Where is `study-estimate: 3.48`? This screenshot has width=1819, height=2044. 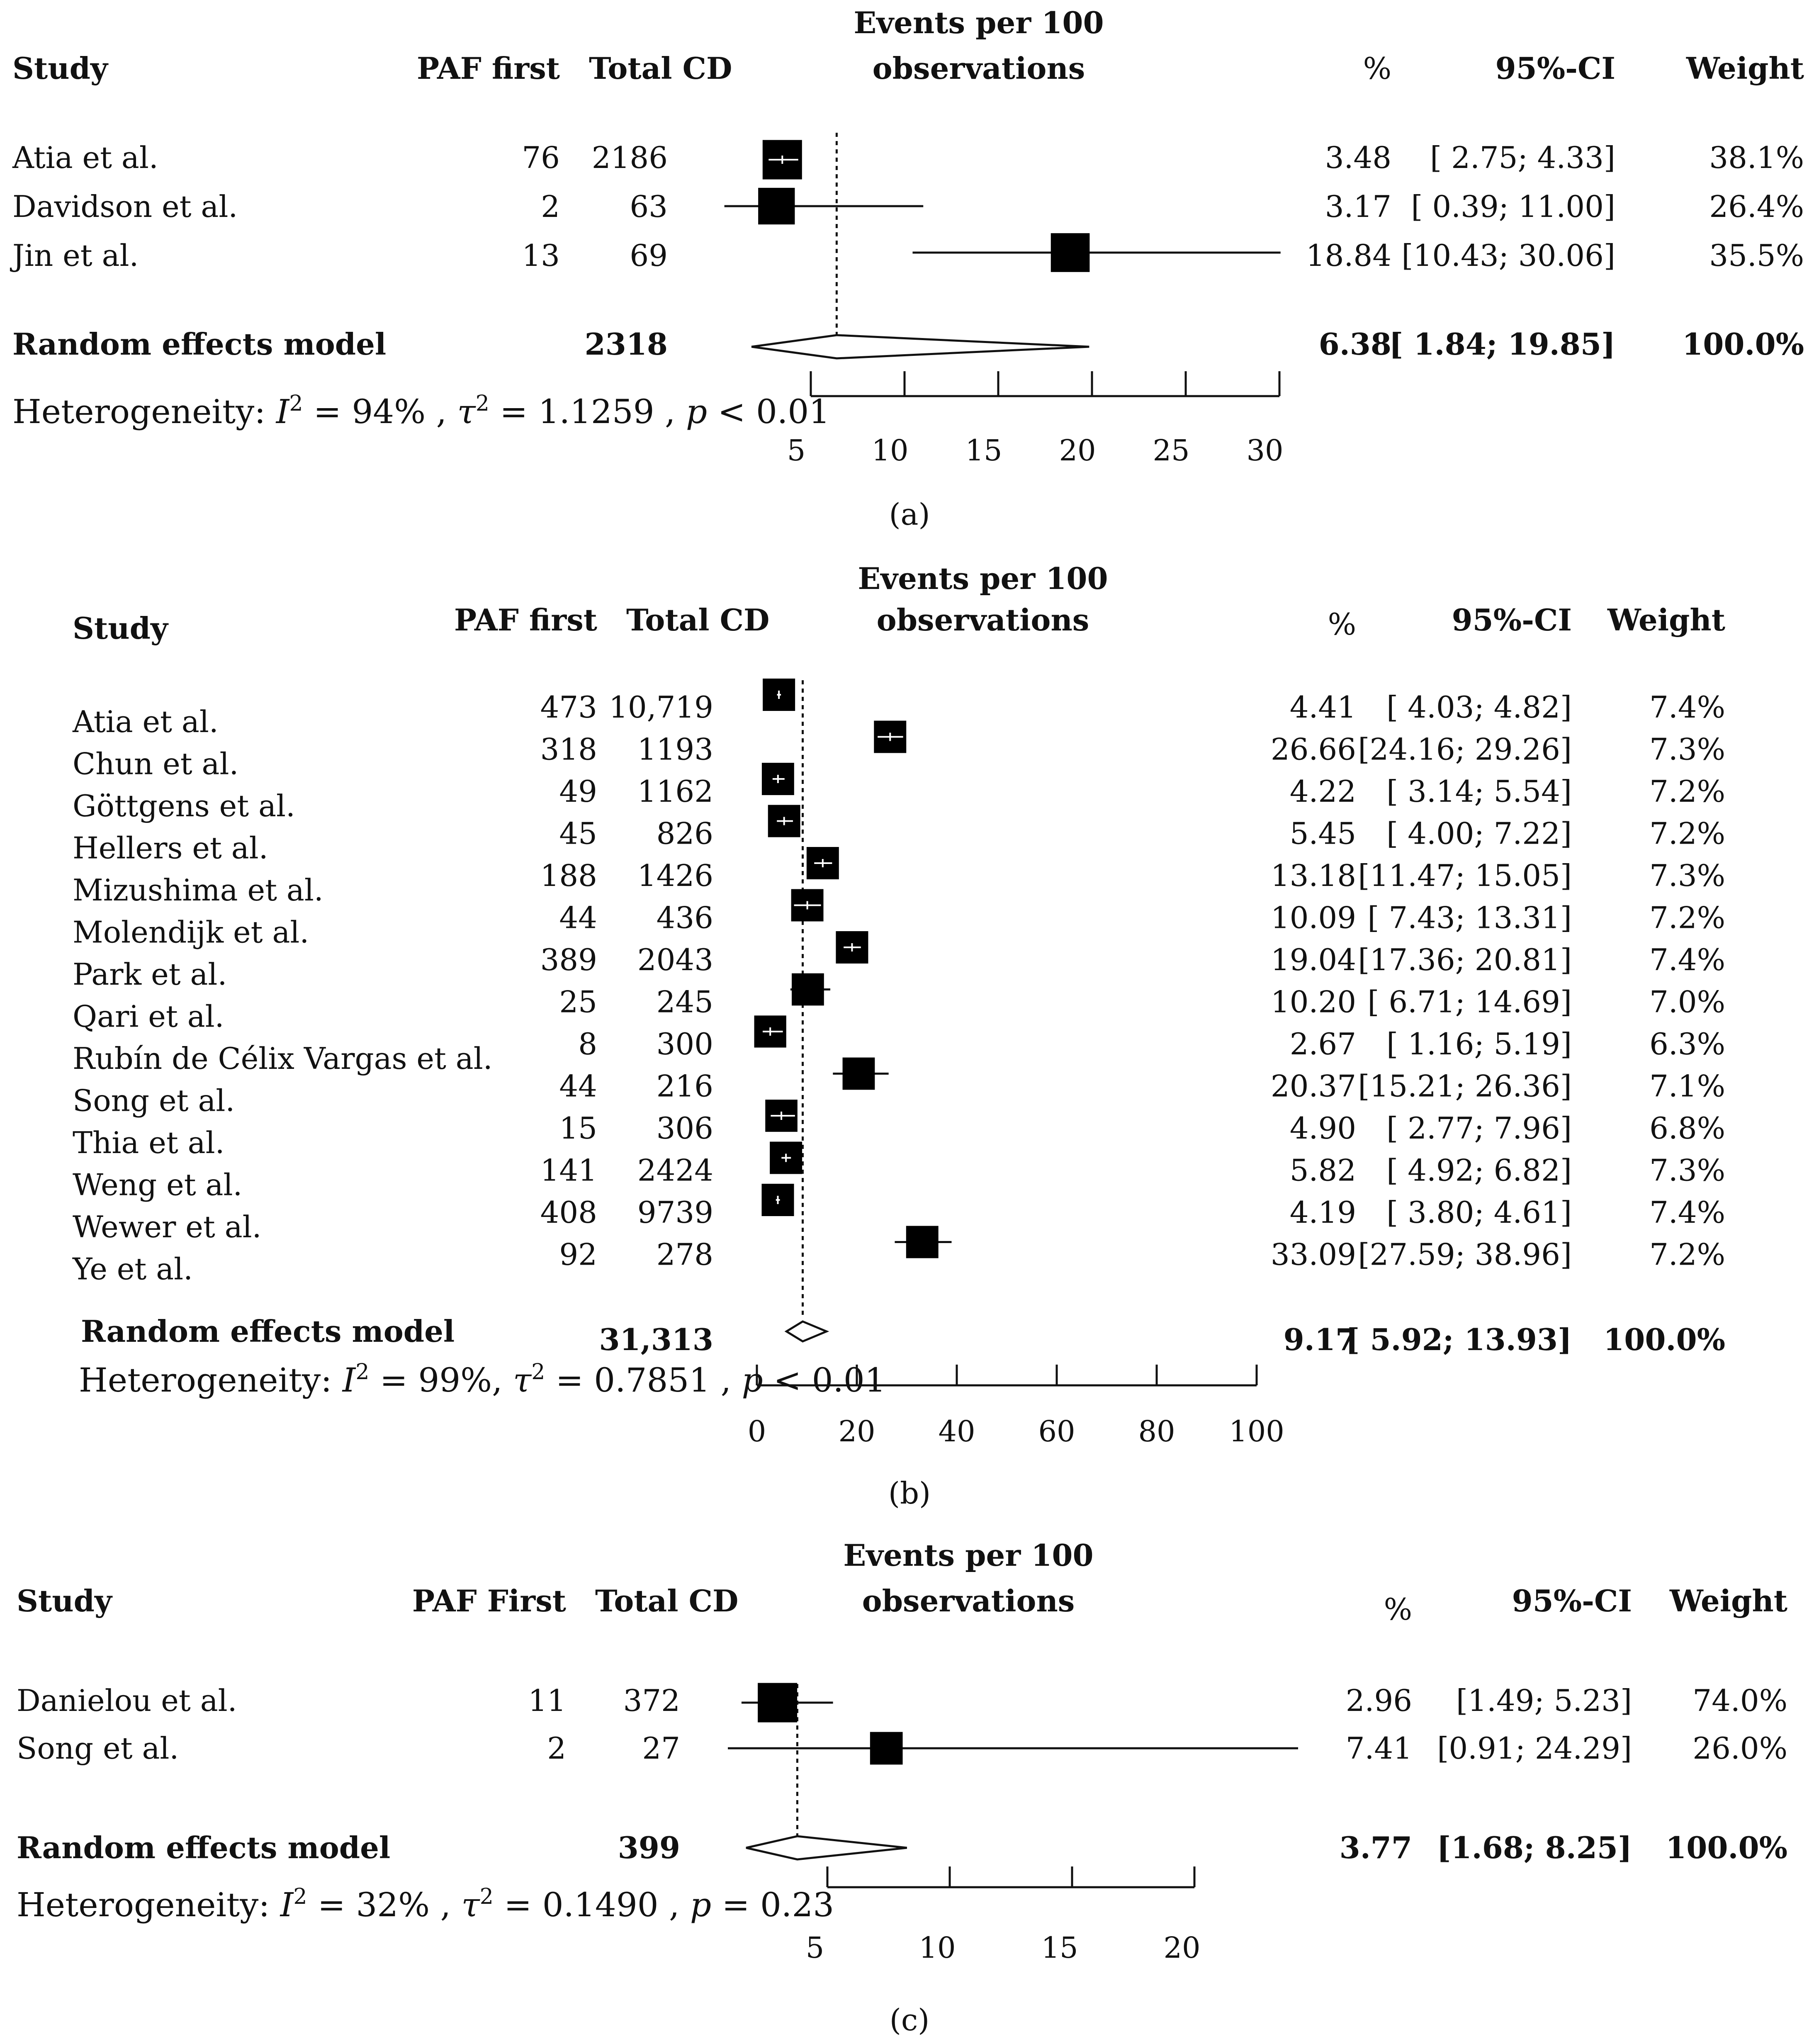 study-estimate: 3.48 is located at coordinates (1358, 157).